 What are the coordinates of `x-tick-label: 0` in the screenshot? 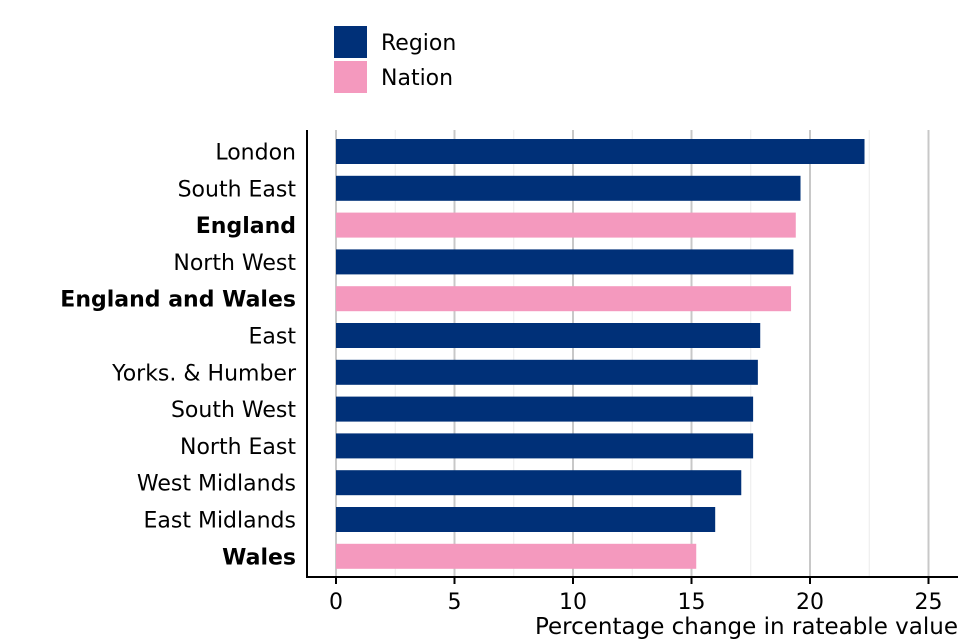 It's located at (336, 602).